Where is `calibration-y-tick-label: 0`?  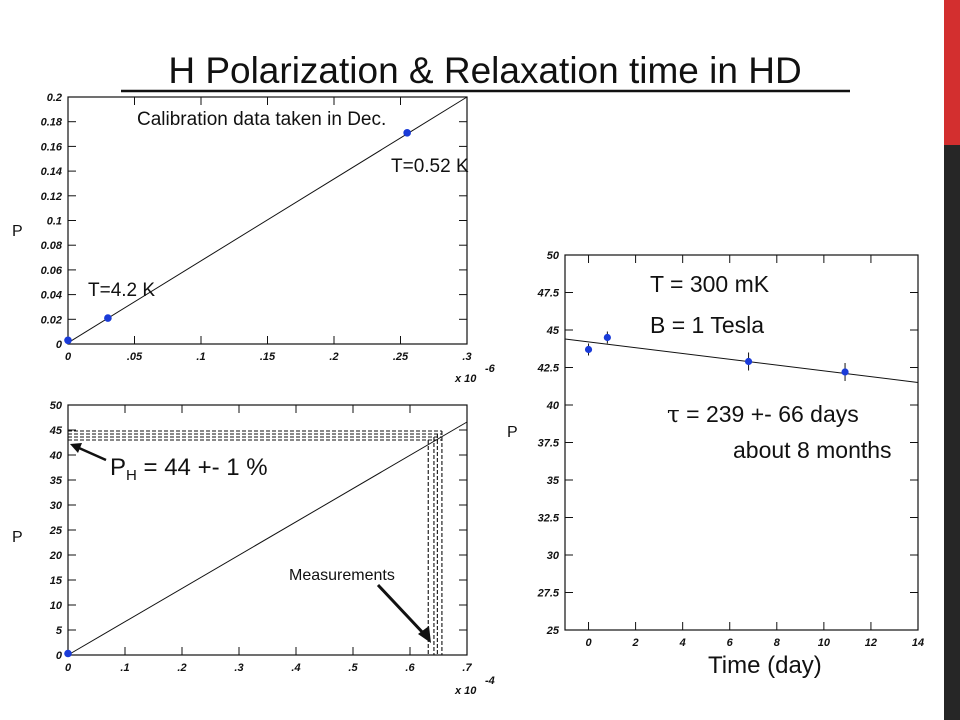
calibration-y-tick-label: 0 is located at coordinates (59, 345).